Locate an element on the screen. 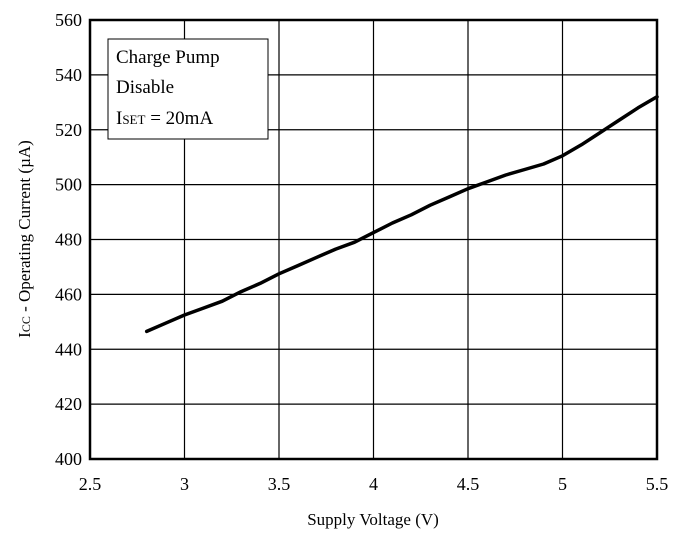 The width and height of the screenshot is (673, 534). y-axis-title-main: I is located at coordinates (24, 335).